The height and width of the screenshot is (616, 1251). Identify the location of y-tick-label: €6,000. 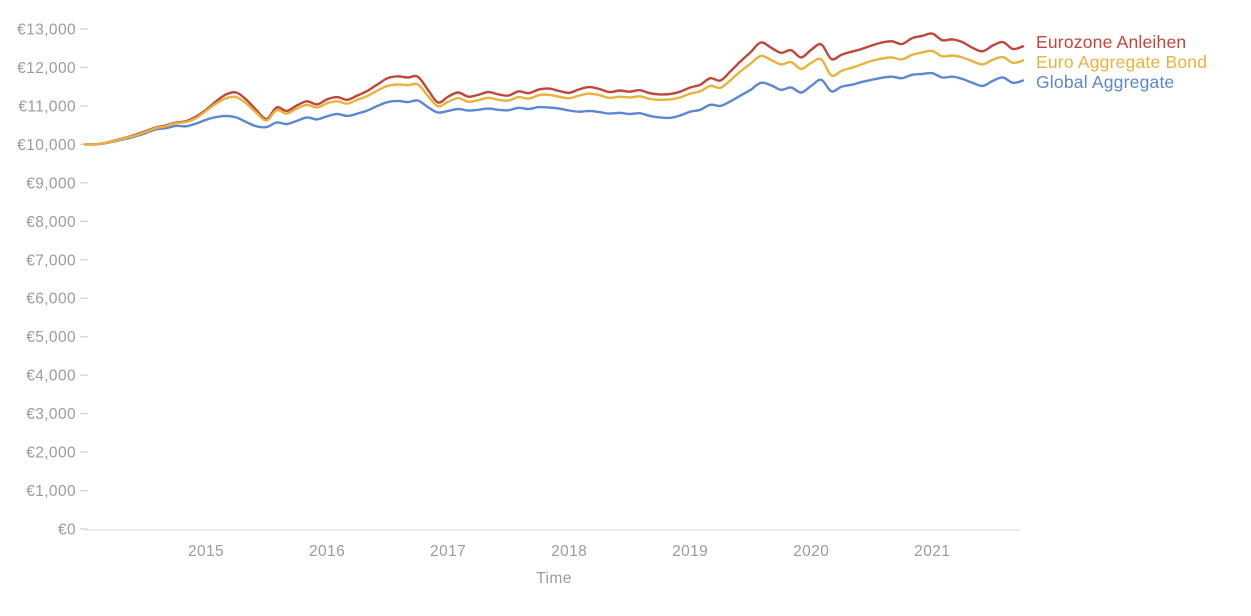
(51, 299).